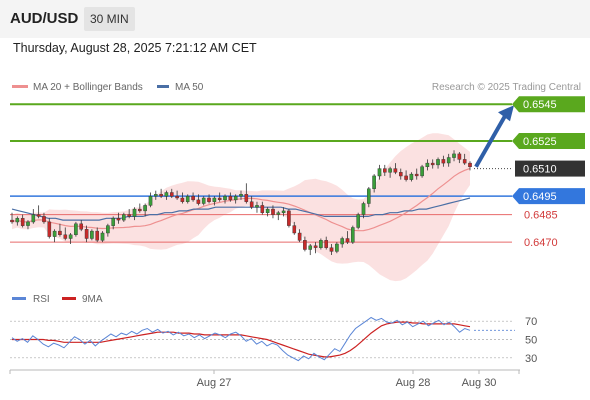 The width and height of the screenshot is (590, 400). I want to click on pivot-level-label: 0.6495, so click(540, 197).